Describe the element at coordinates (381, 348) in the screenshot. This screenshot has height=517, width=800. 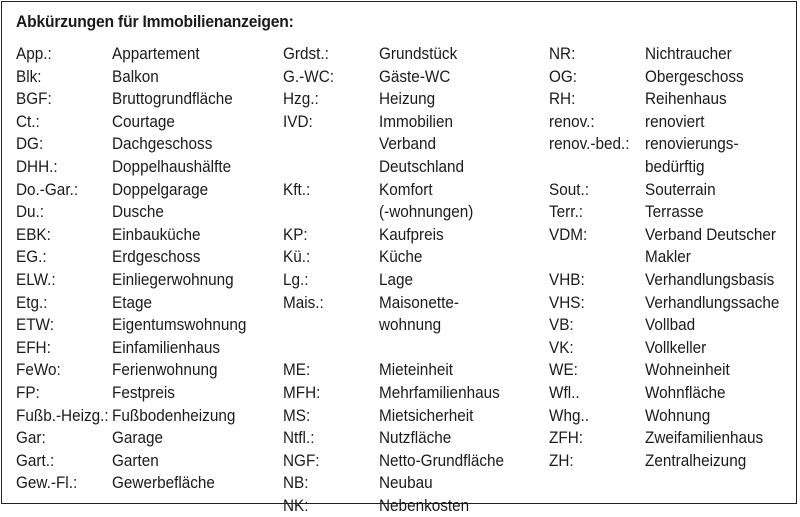
I see `meaning-line-text` at that location.